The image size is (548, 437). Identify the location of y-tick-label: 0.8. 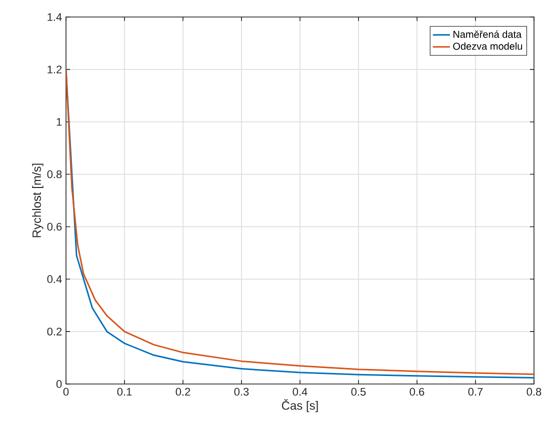
(54, 174).